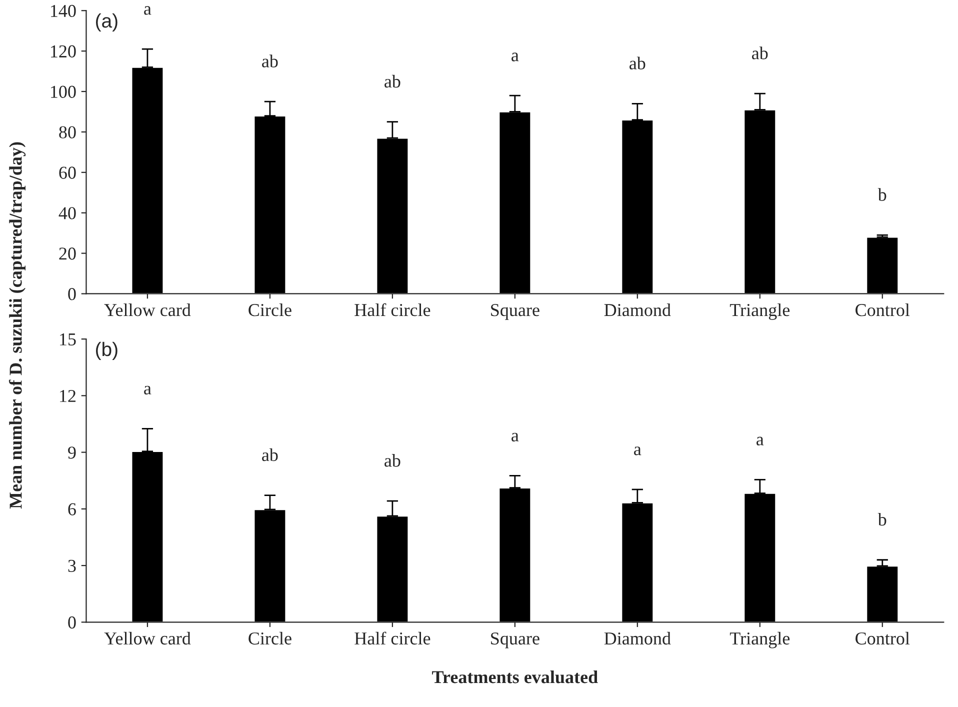 The width and height of the screenshot is (958, 707). Describe the element at coordinates (17, 325) in the screenshot. I see `y-axis-title: Mean number of D. suzukii (captured/trap/day)` at that location.